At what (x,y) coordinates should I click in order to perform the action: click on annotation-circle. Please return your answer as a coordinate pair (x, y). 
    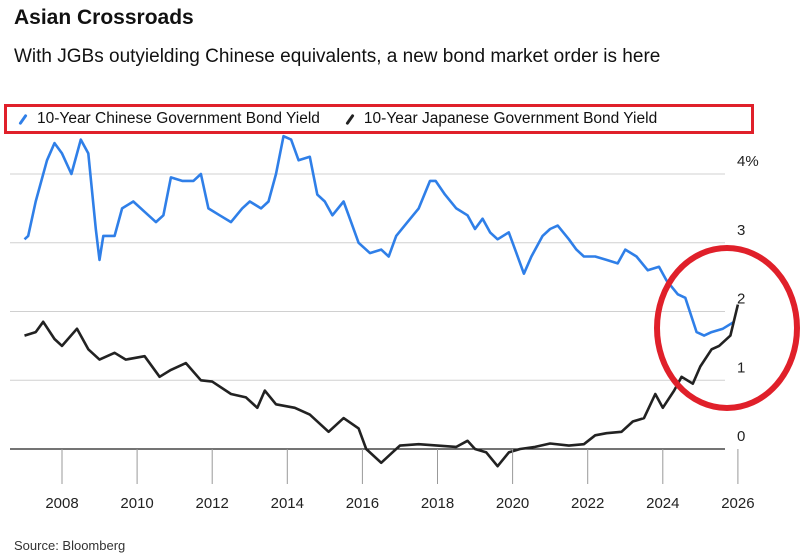
    Looking at the image, I should click on (727, 328).